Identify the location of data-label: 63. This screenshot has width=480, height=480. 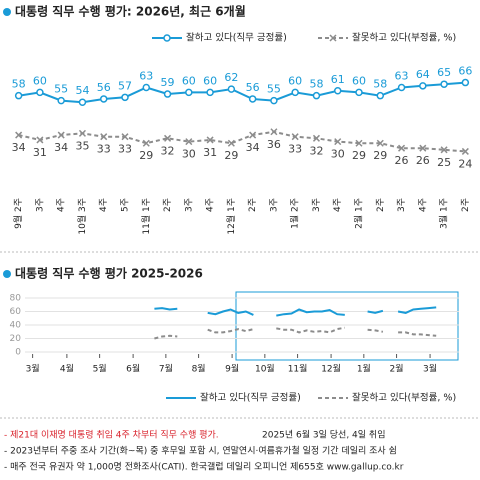
(402, 75).